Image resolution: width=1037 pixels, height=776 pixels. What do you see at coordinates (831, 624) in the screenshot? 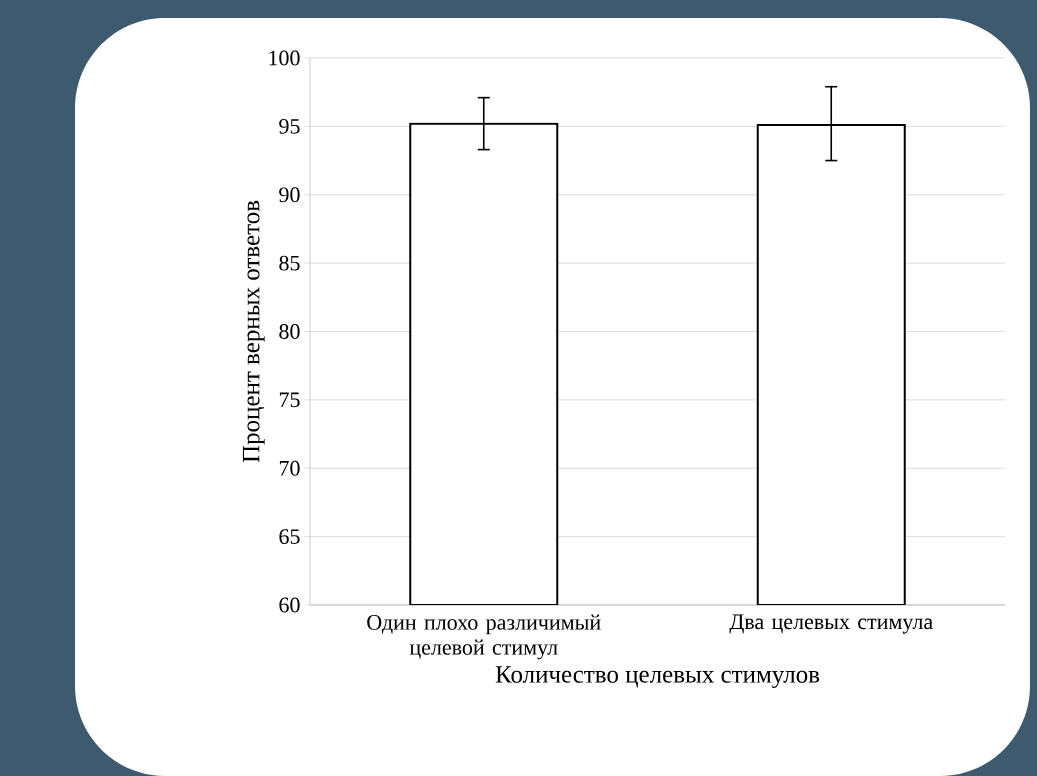
I see `x-tick-label: Два целевых стимула` at bounding box center [831, 624].